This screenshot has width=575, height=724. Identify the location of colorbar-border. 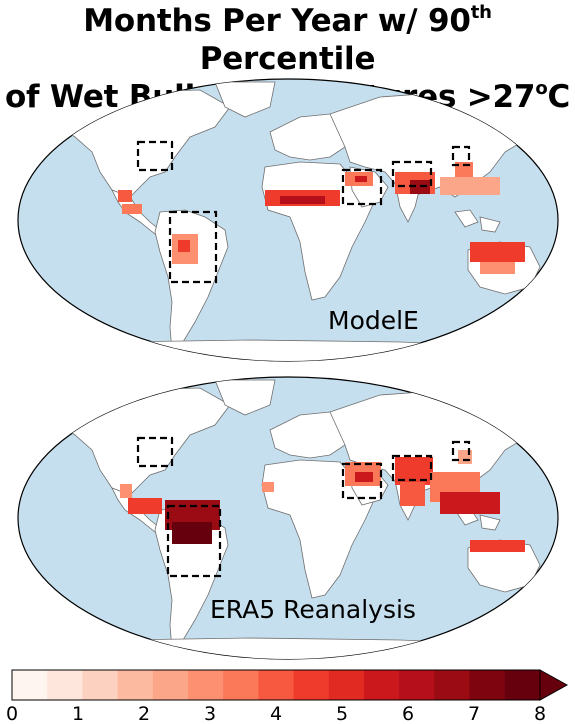
(276, 685).